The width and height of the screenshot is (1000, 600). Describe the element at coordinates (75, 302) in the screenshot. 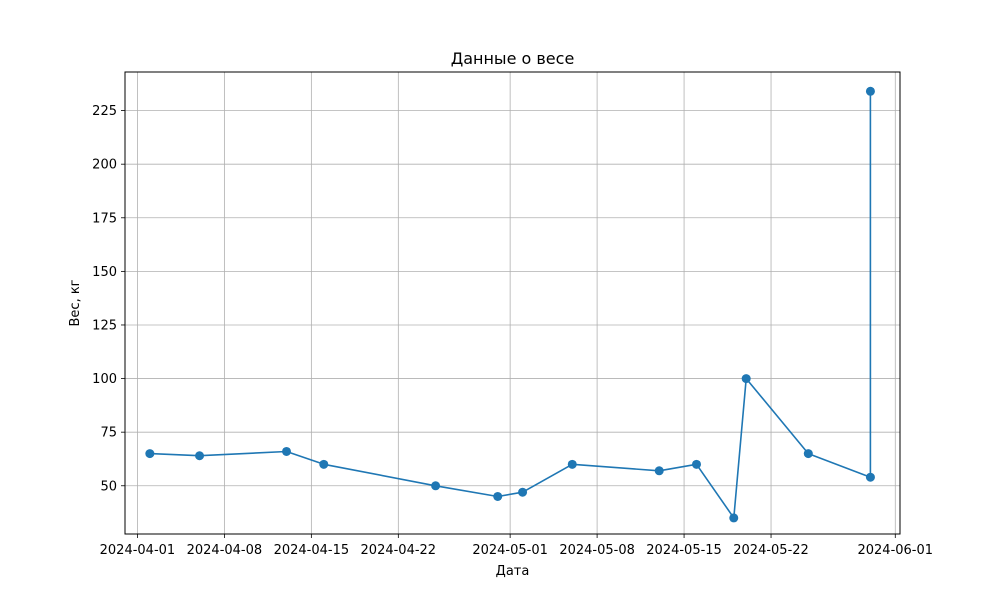

I see `y-axis-label: Вес, кг` at that location.